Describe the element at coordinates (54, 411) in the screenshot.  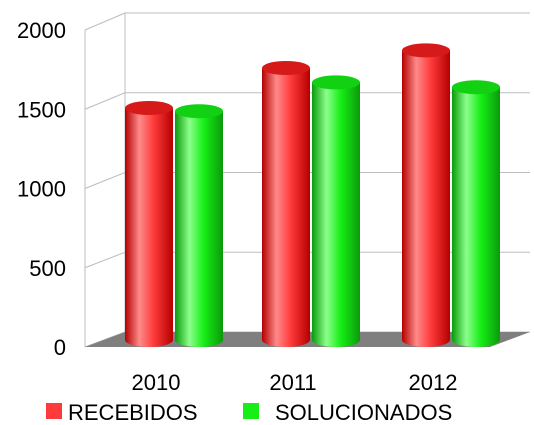
I see `legend-swatch-recebidos` at that location.